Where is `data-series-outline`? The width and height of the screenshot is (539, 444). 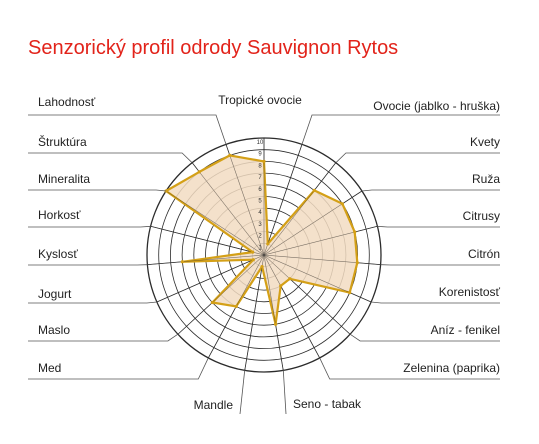
data-series-outline is located at coordinates (262, 240).